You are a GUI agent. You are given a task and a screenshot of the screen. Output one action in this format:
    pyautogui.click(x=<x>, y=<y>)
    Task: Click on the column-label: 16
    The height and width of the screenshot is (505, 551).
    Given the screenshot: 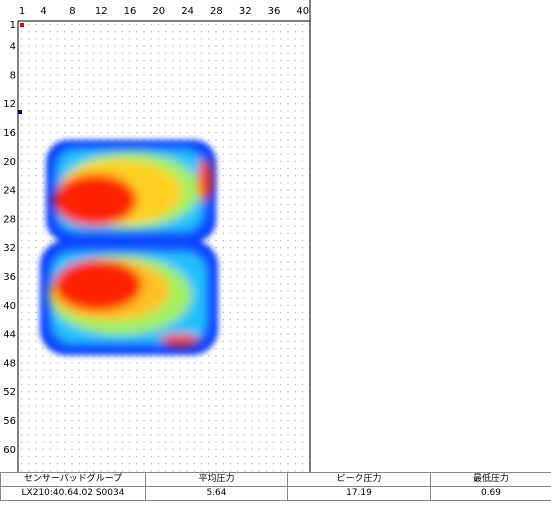 What is the action you would take?
    pyautogui.click(x=130, y=11)
    